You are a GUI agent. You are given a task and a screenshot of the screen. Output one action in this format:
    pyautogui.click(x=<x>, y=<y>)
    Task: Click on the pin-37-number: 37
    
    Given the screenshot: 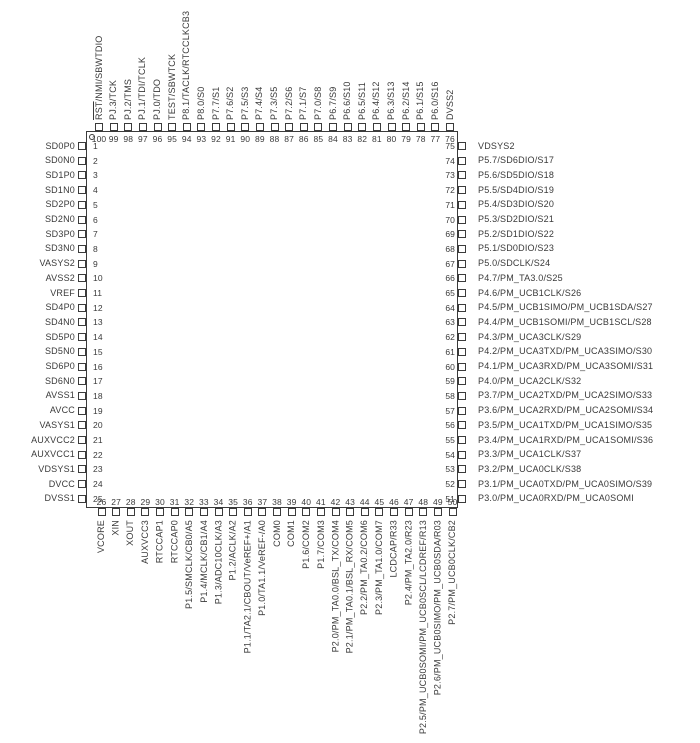 What is the action you would take?
    pyautogui.click(x=262, y=502)
    